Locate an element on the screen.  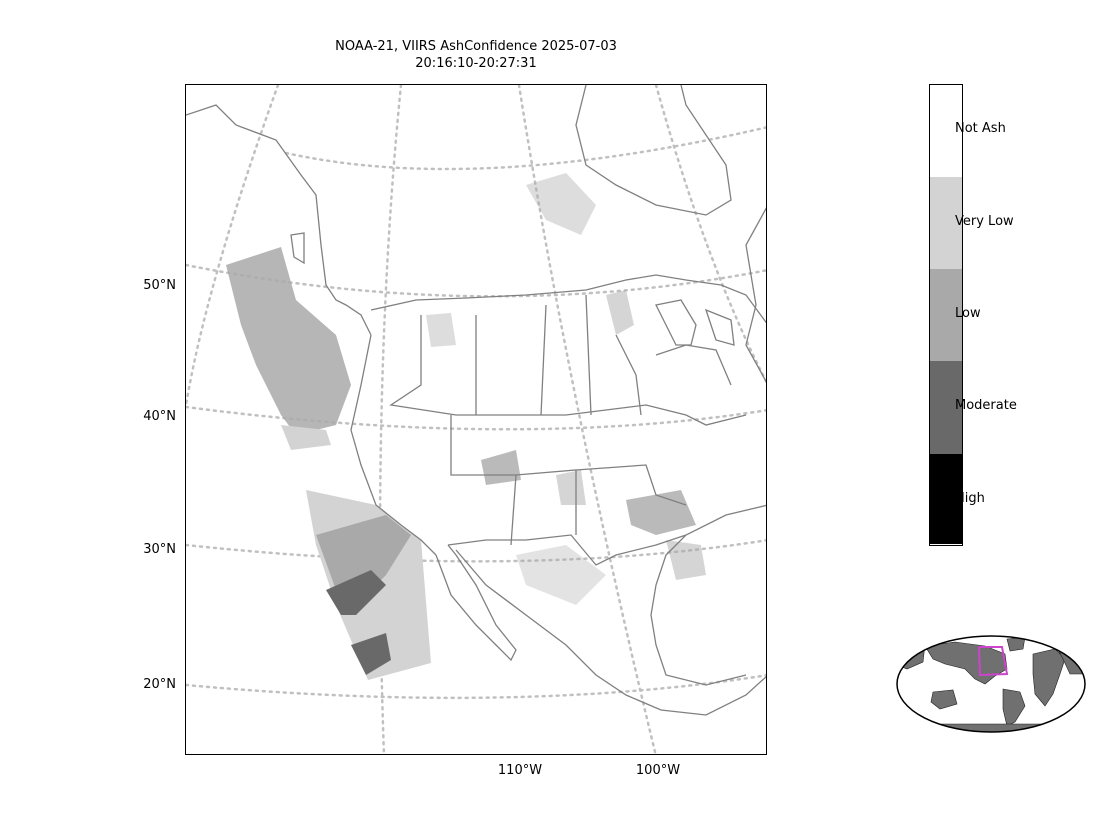
lat-label-50: 50°N is located at coordinates (159, 285).